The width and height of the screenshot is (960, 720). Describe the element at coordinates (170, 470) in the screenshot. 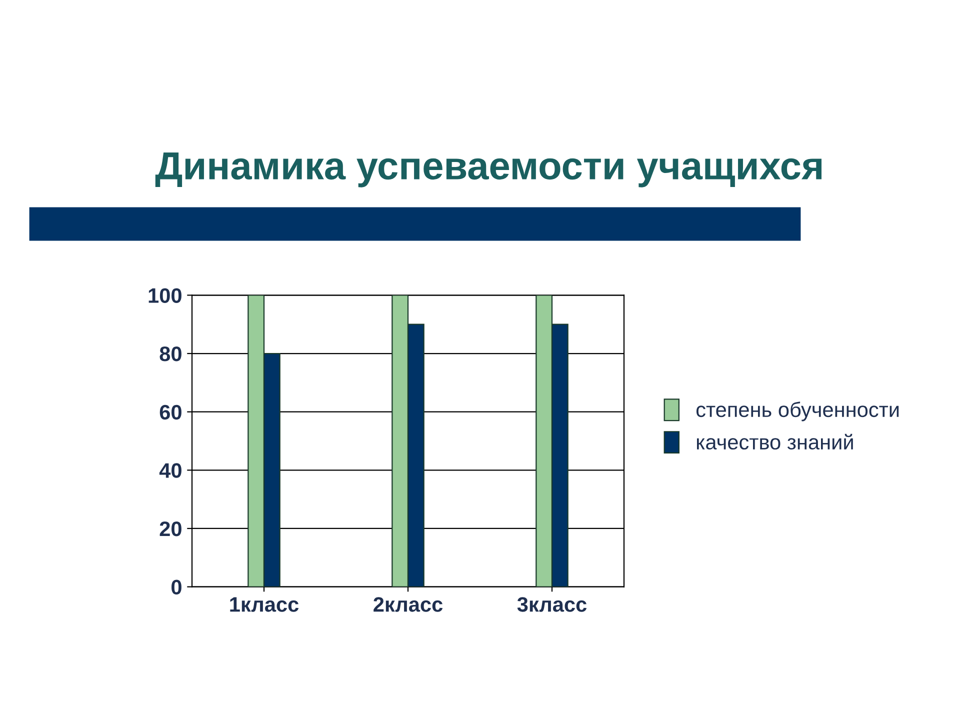

I see `y-tick-label: 40` at that location.